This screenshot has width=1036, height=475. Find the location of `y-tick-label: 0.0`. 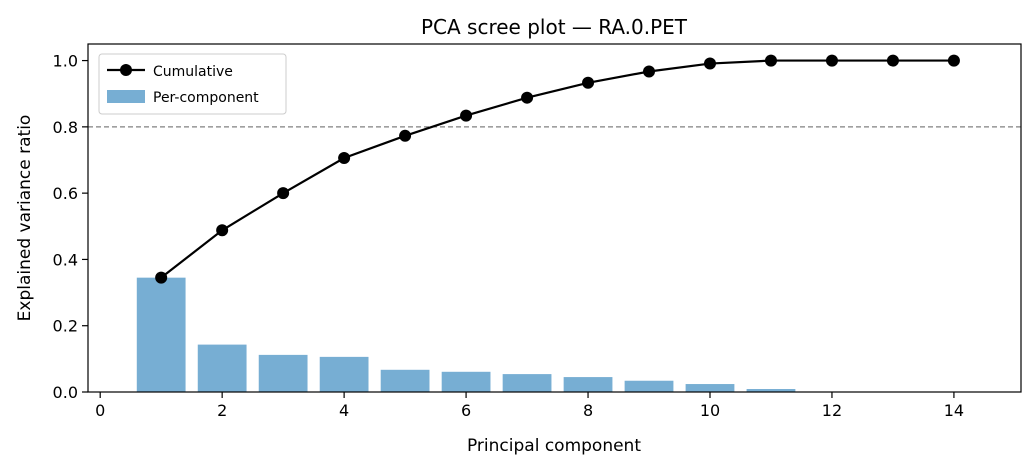

y-tick-label: 0.0 is located at coordinates (65, 392).